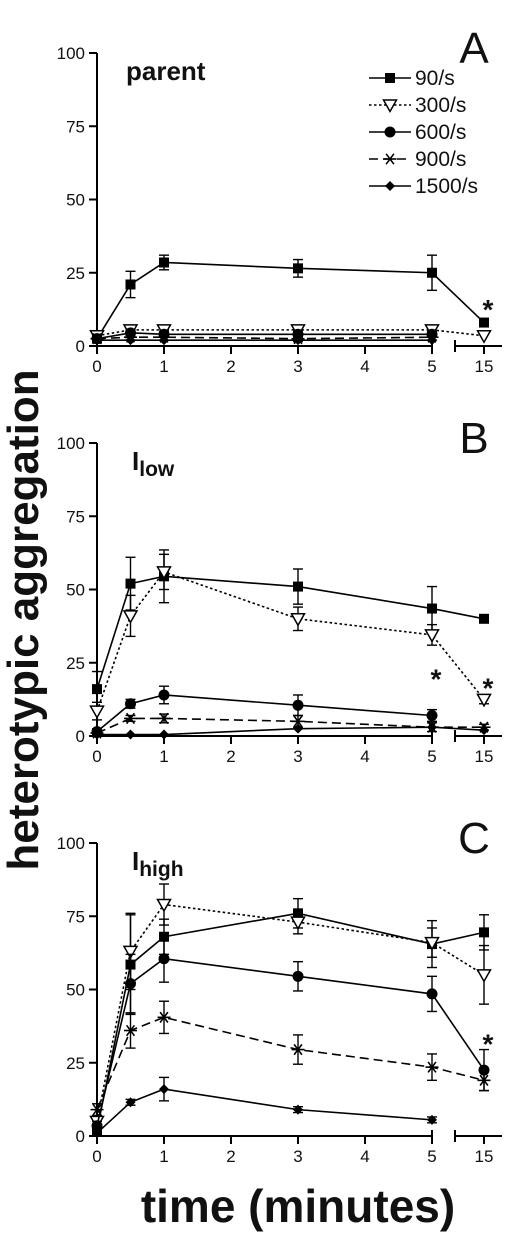  Describe the element at coordinates (71, 843) in the screenshot. I see `y-tick-label-100: 100` at that location.